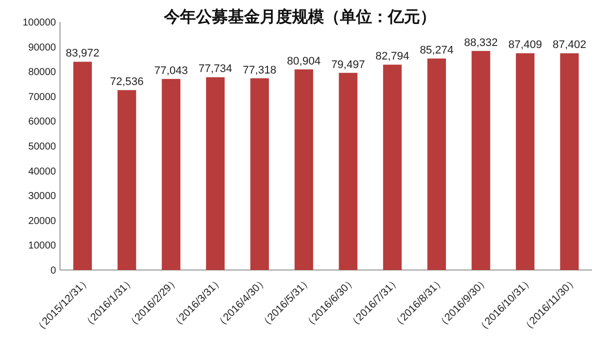  Describe the element at coordinates (42, 172) in the screenshot. I see `y-tick-label: 40000` at that location.